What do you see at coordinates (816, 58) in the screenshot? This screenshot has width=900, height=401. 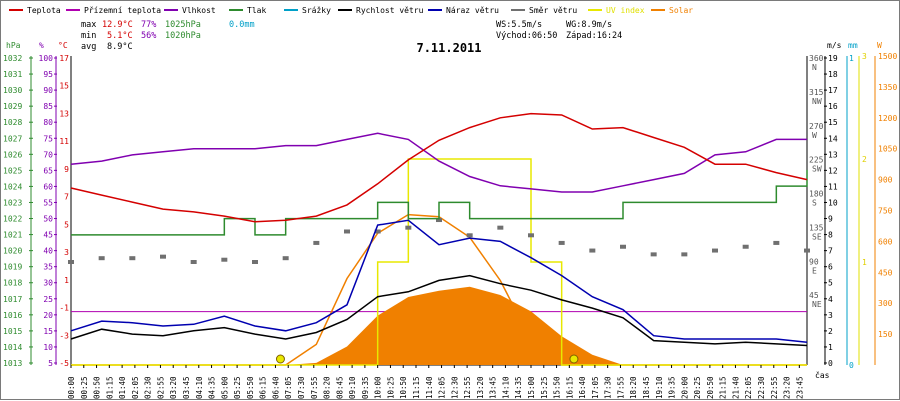 I see `dir-tick-label: 360` at bounding box center [816, 58].